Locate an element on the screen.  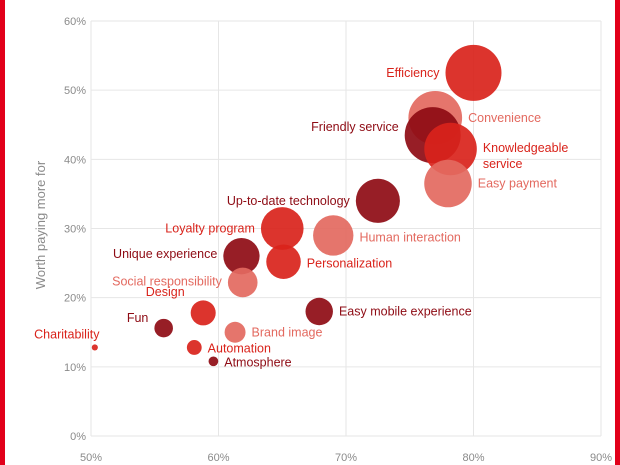
bubble-automation is located at coordinates (194, 347).